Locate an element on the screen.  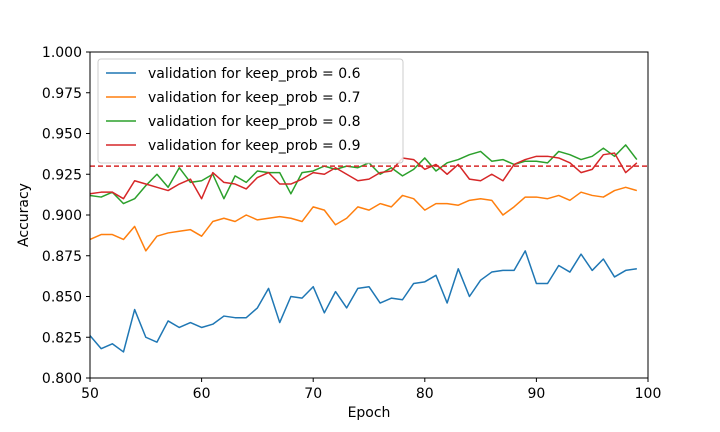
y-tick-label: 0.825 is located at coordinates (62, 338).